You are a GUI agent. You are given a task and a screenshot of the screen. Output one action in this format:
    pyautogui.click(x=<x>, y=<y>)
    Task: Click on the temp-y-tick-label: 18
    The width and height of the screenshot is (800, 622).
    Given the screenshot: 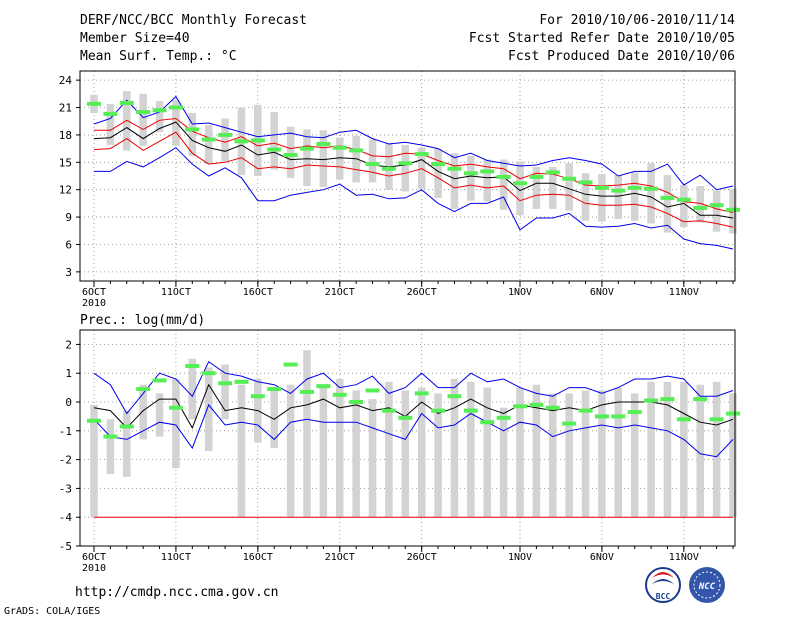 What is the action you would take?
    pyautogui.click(x=65, y=135)
    